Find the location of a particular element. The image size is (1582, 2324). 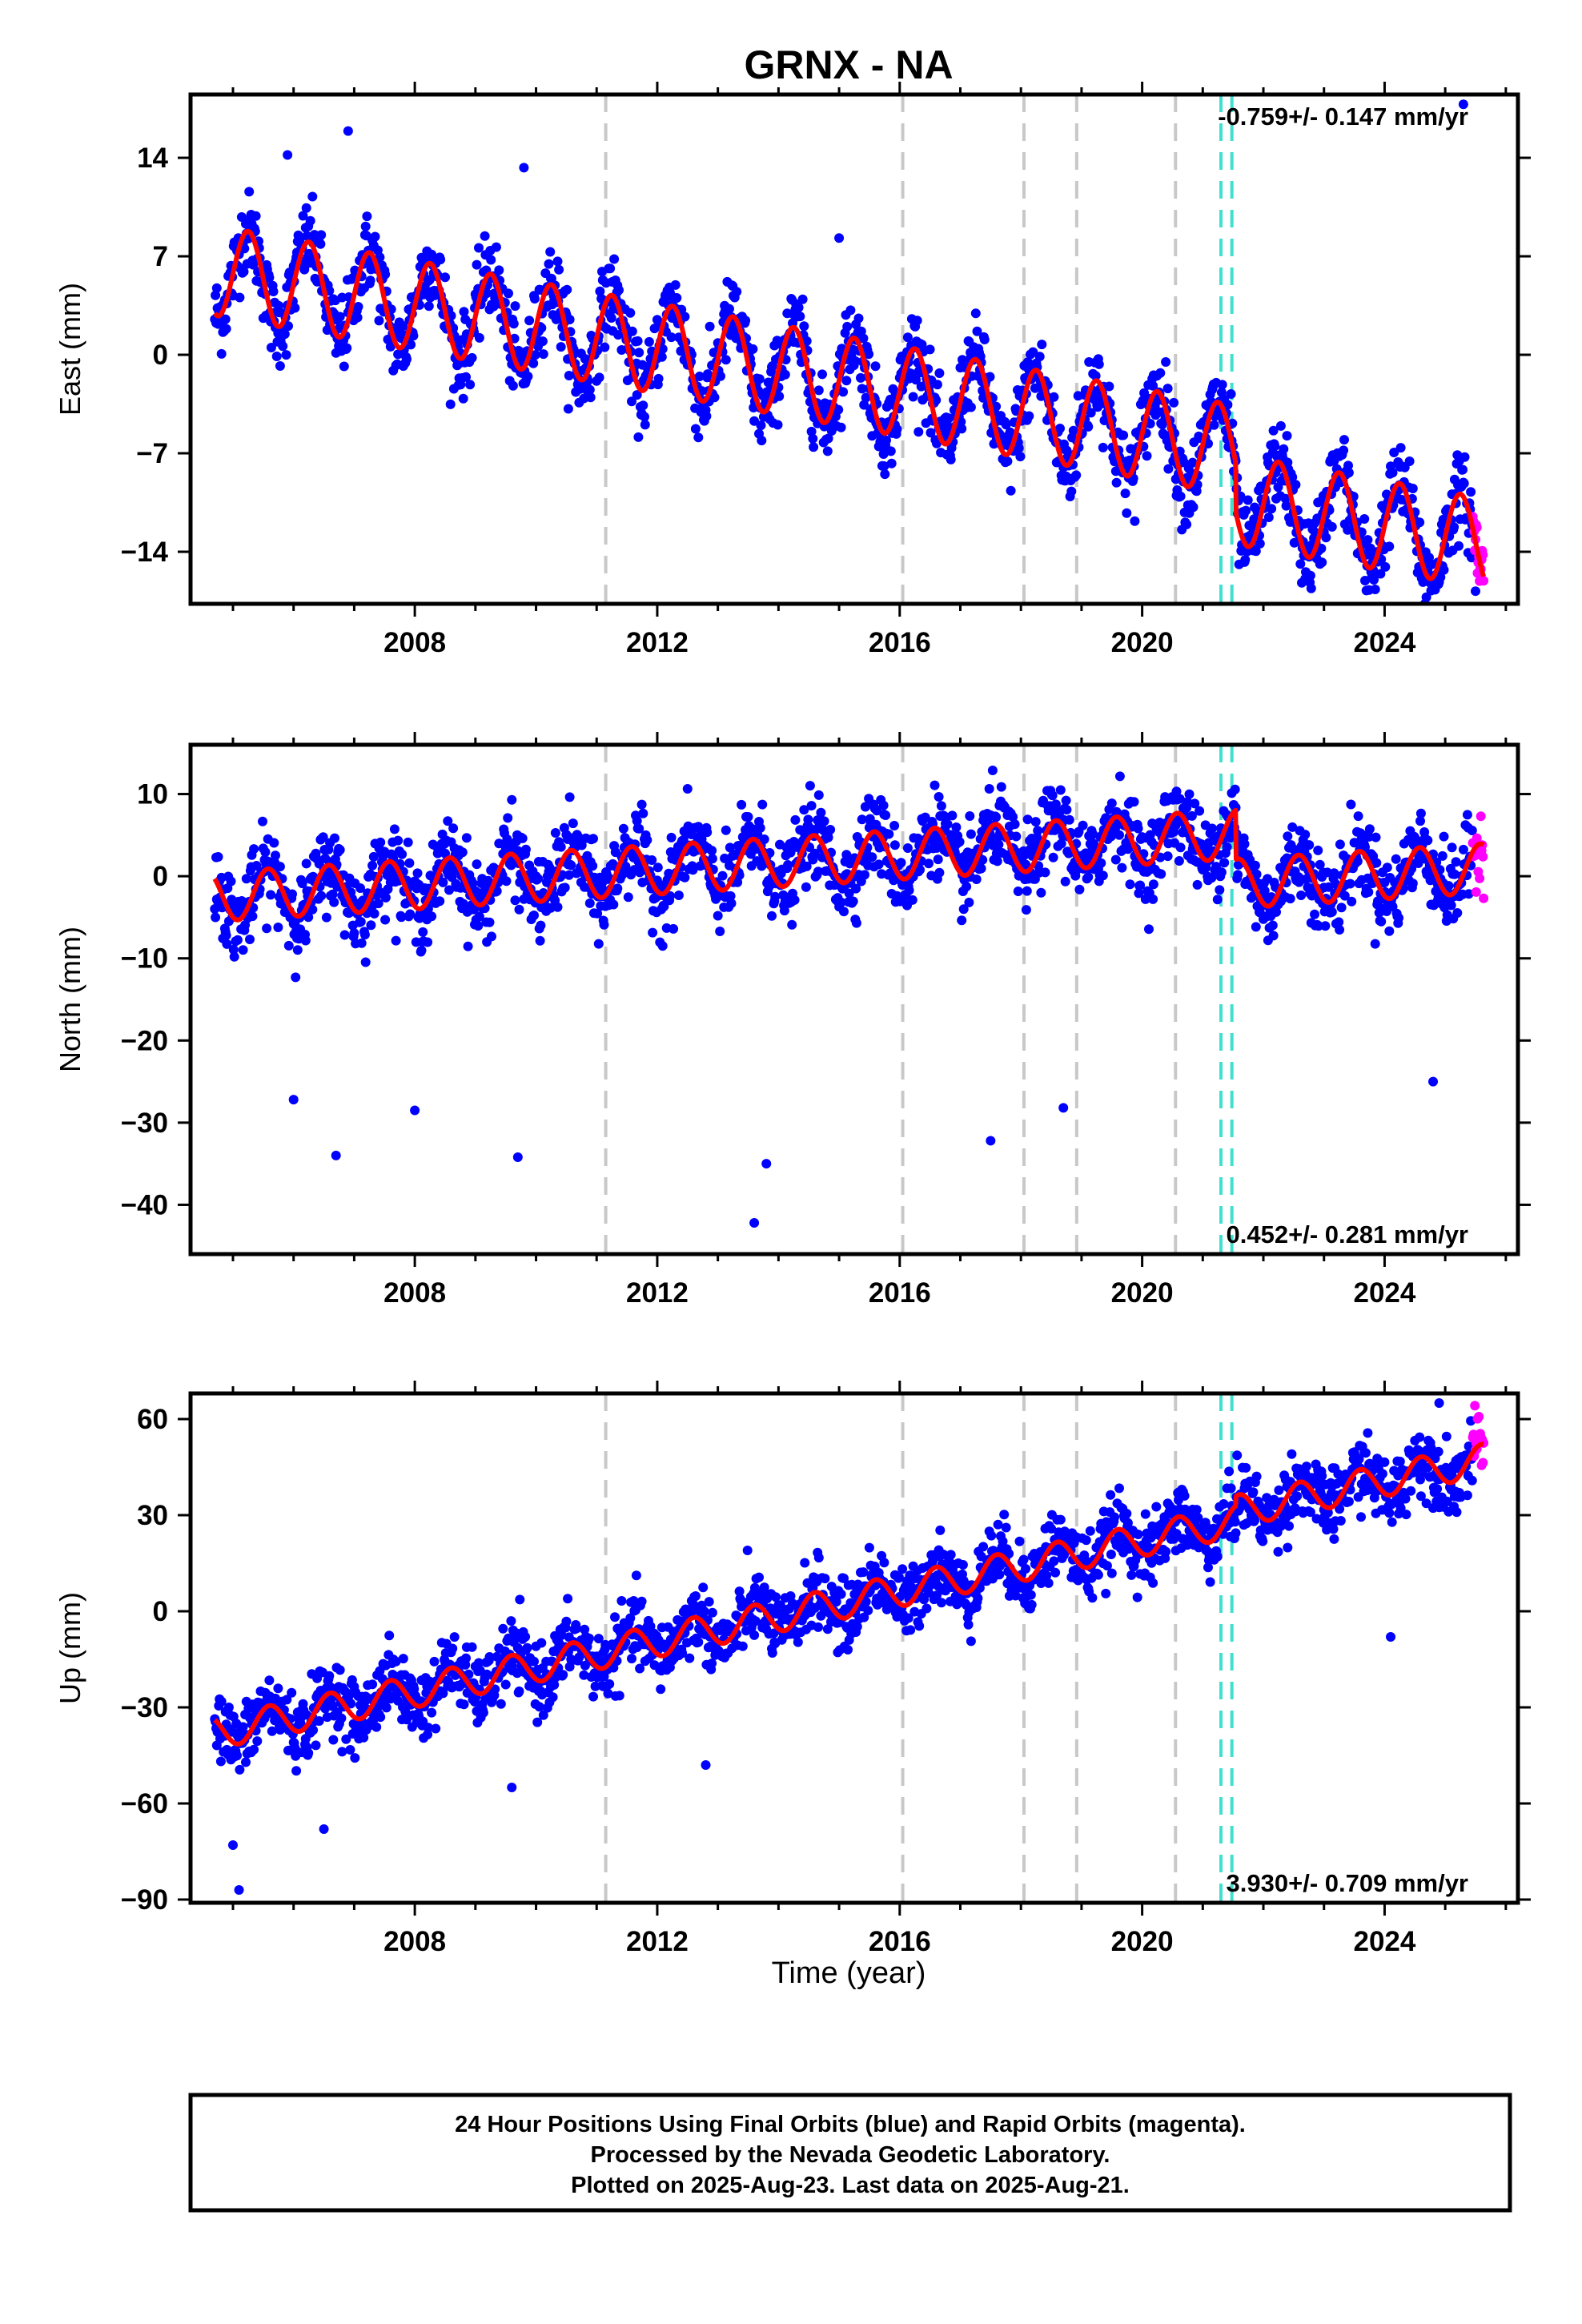

x-tick-label: 2008 is located at coordinates (415, 1293).